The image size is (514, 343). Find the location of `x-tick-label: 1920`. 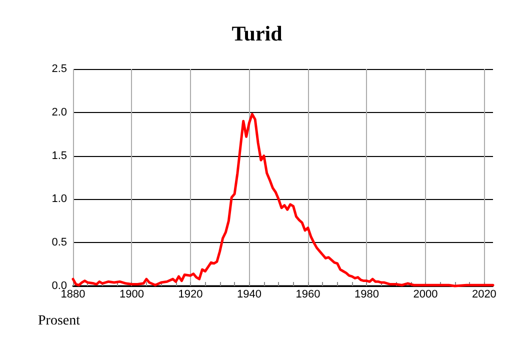

x-tick-label: 1920 is located at coordinates (190, 294).